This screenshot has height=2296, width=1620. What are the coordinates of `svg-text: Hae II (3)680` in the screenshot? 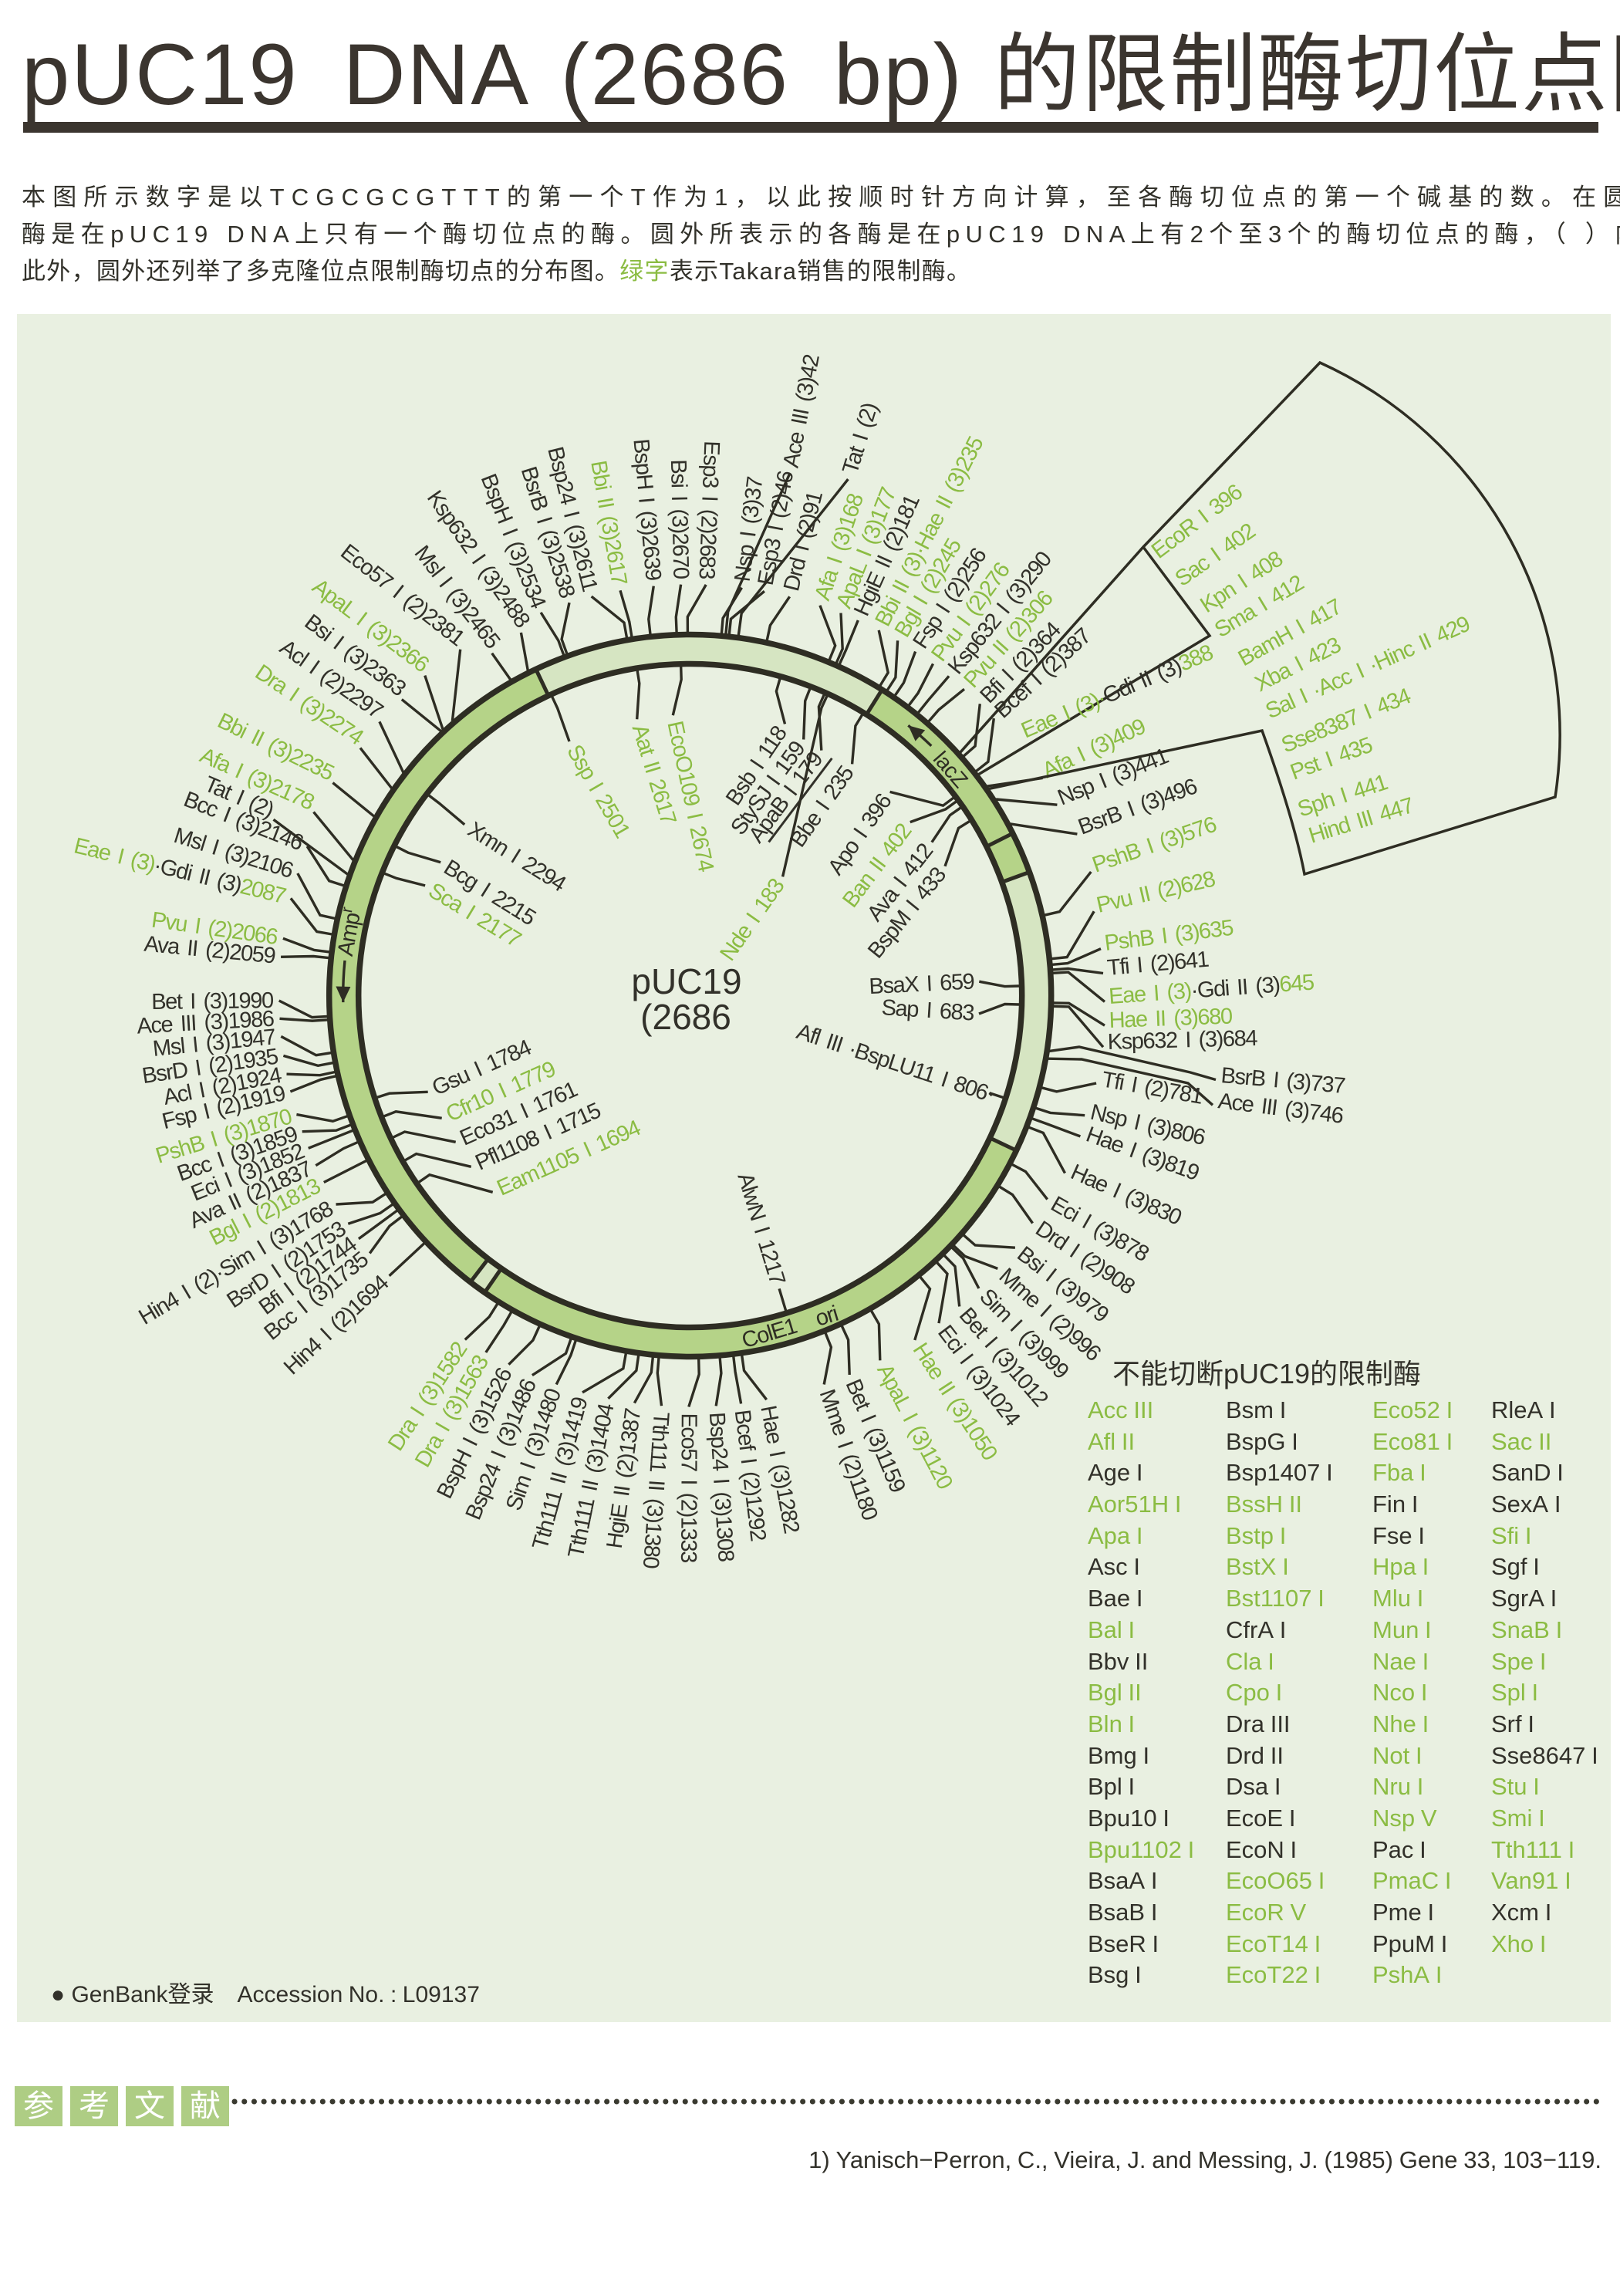 It's located at (1170, 1018).